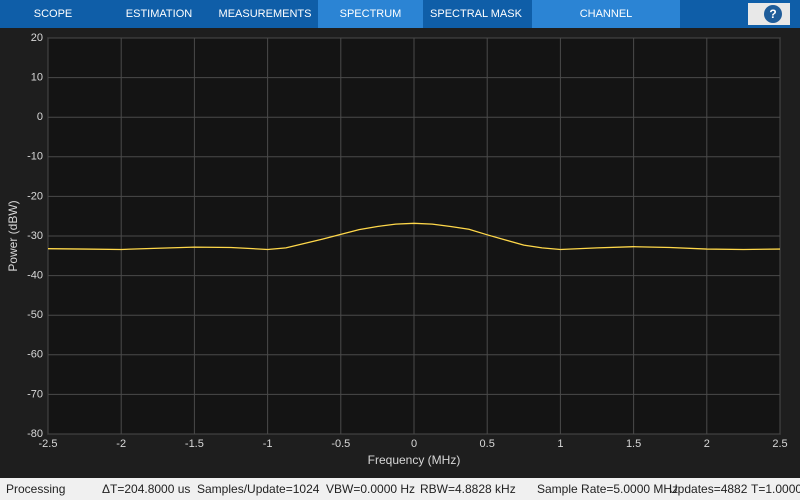  Describe the element at coordinates (779, 444) in the screenshot. I see `x-tick-label: 2.5` at that location.